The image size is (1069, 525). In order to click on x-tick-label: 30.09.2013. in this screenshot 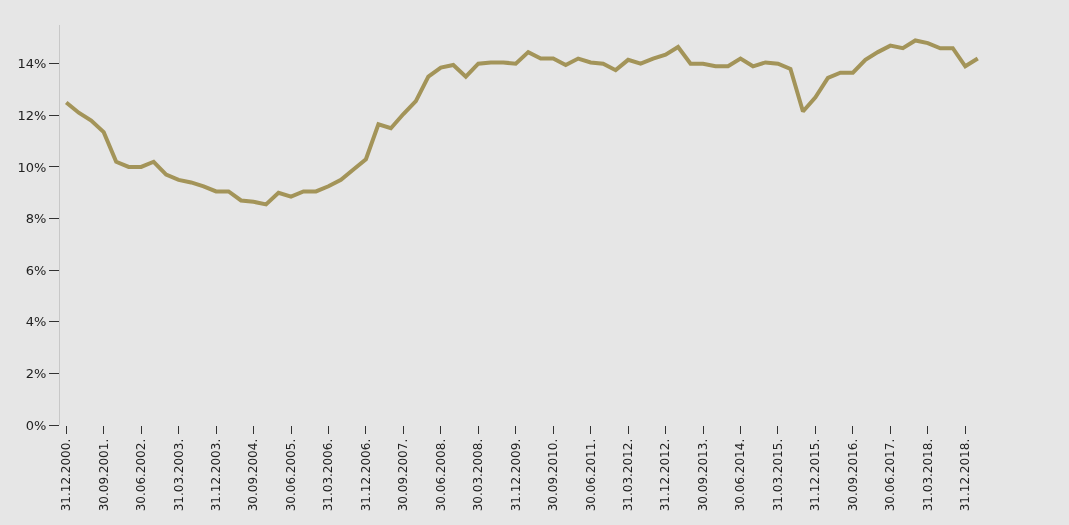, I will do `click(702, 475)`.